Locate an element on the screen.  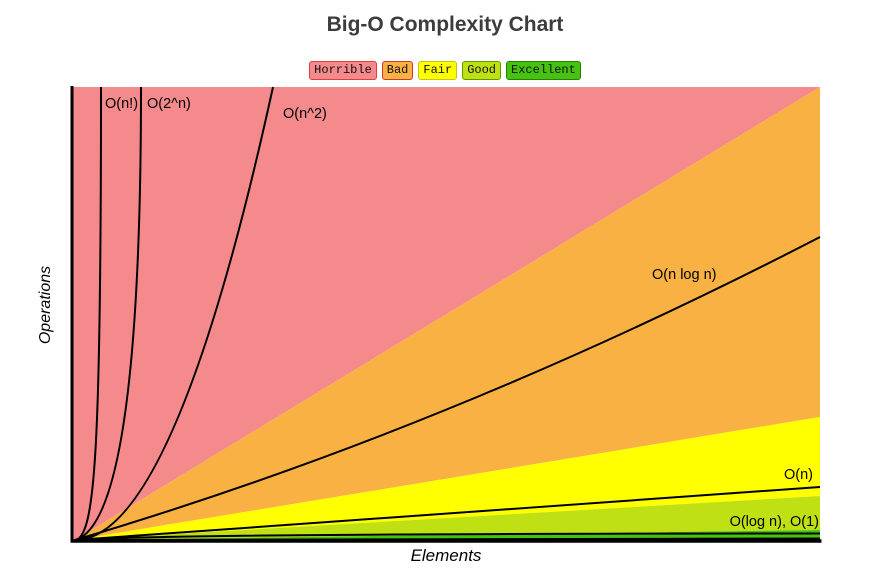
curve-o-n-factorial is located at coordinates (88, 313).